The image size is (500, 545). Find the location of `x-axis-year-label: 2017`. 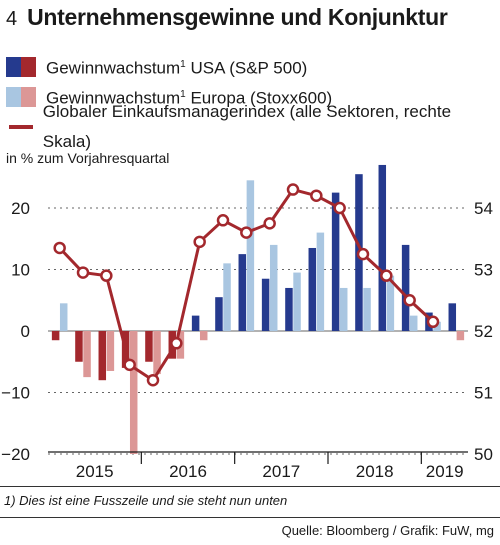

x-axis-year-label: 2017 is located at coordinates (281, 471).